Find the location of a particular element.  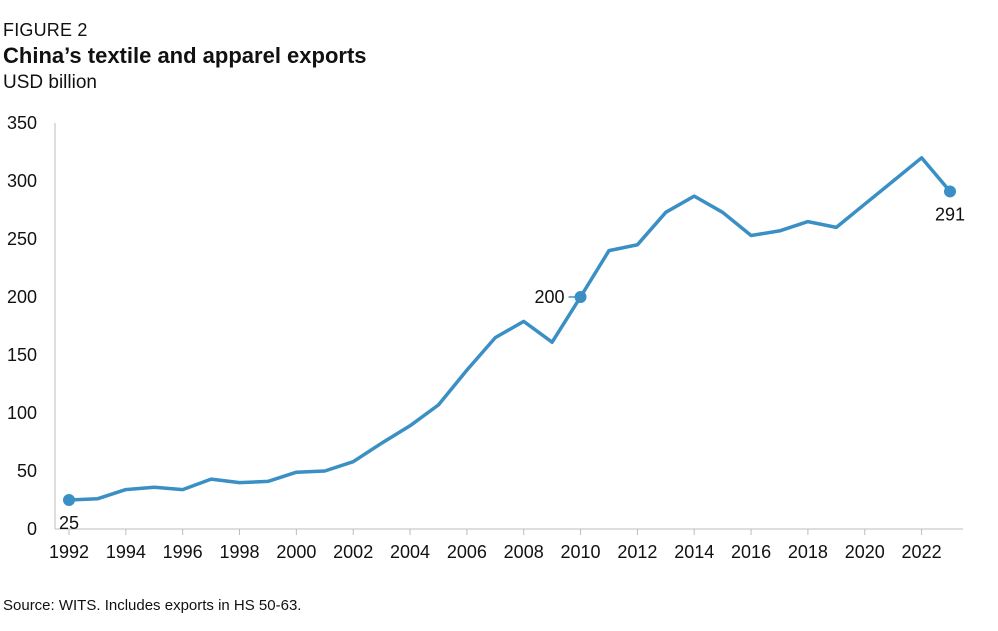

x-tick-label: 1998 is located at coordinates (239, 552).